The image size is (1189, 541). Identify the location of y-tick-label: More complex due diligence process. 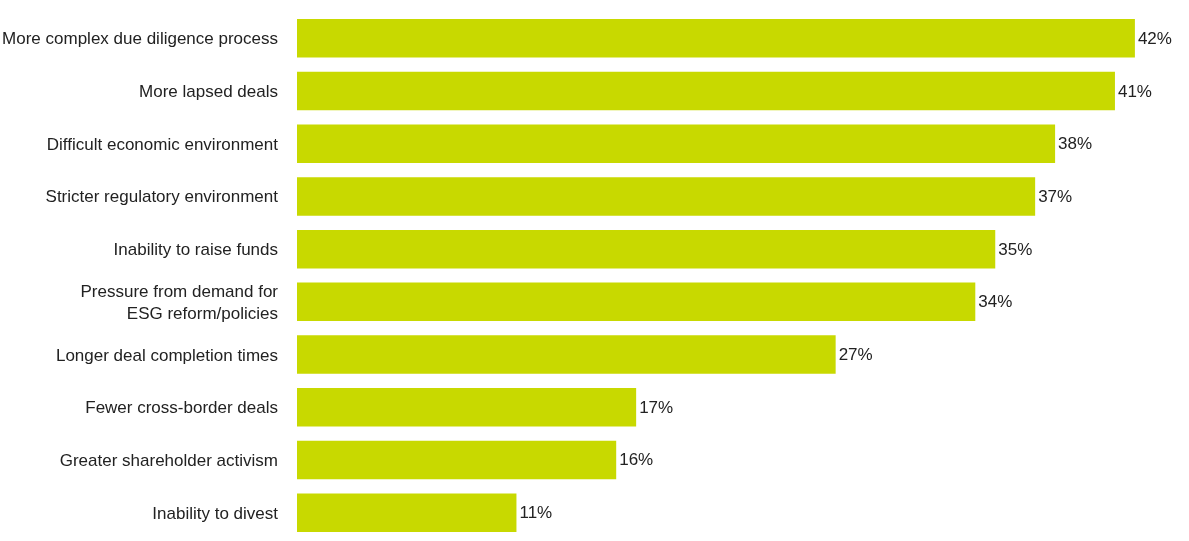
(140, 39).